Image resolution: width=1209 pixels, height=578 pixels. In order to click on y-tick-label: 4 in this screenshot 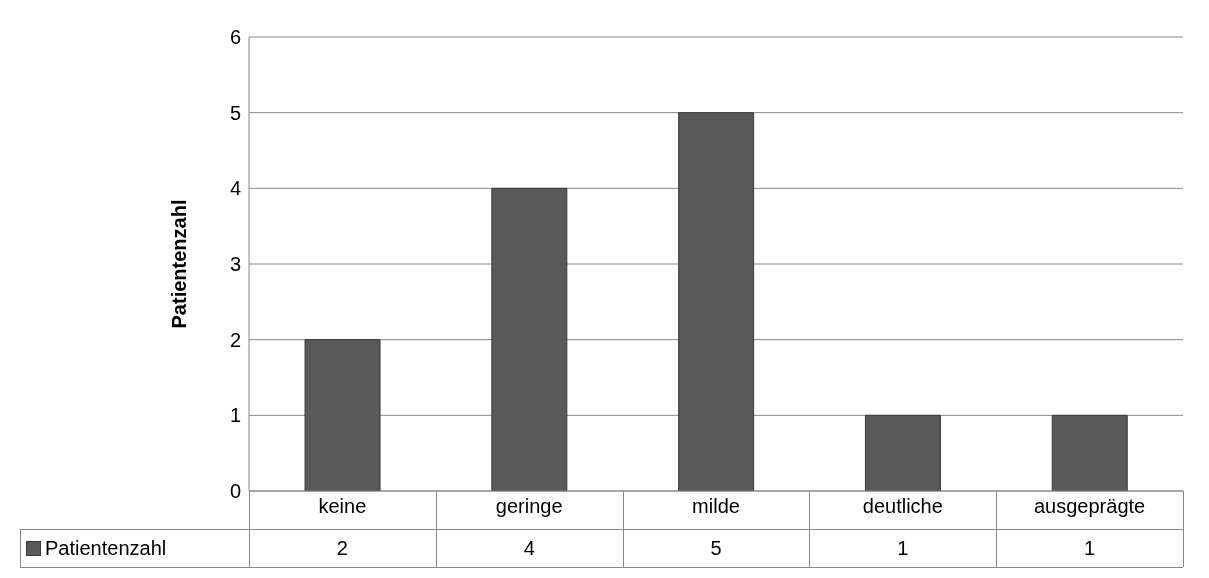, I will do `click(235, 188)`.